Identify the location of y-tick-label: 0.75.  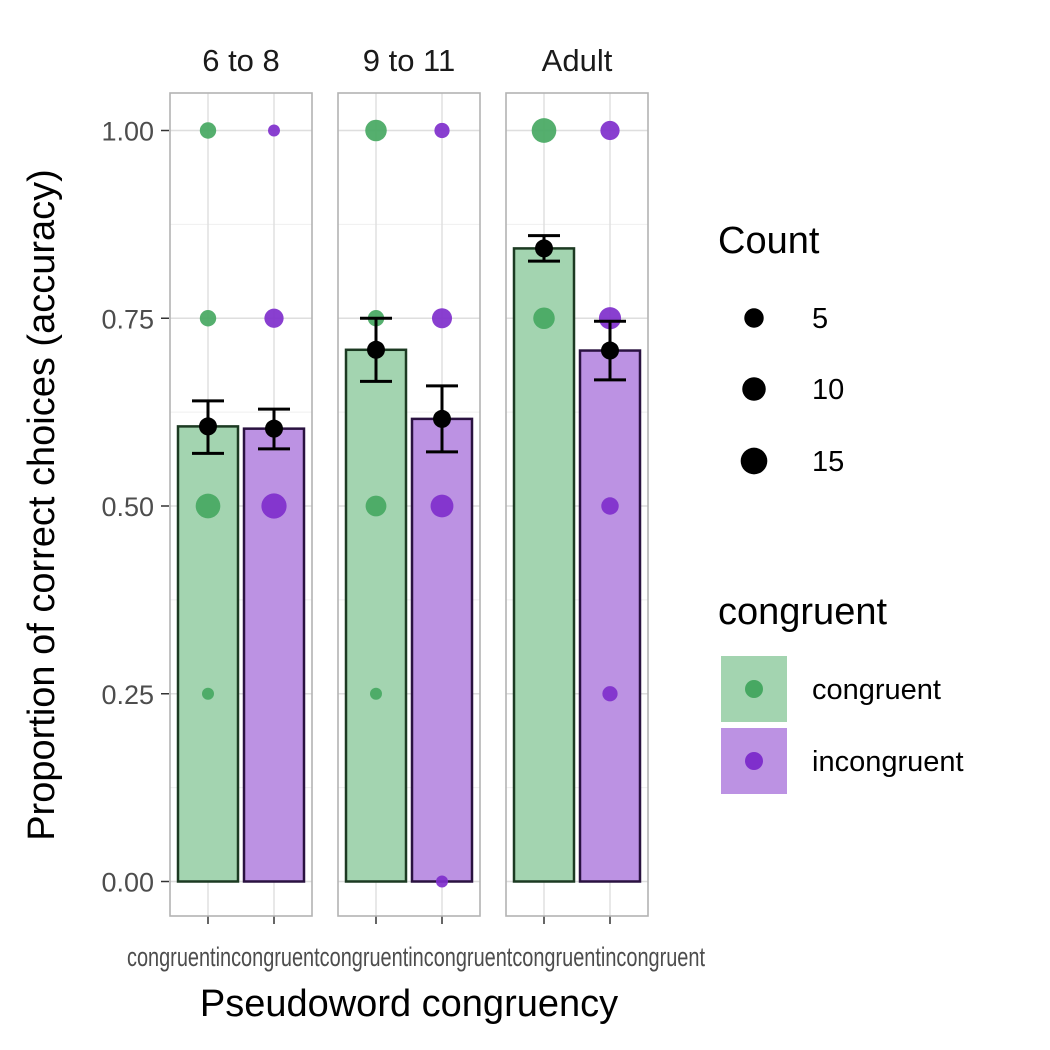
(127, 319).